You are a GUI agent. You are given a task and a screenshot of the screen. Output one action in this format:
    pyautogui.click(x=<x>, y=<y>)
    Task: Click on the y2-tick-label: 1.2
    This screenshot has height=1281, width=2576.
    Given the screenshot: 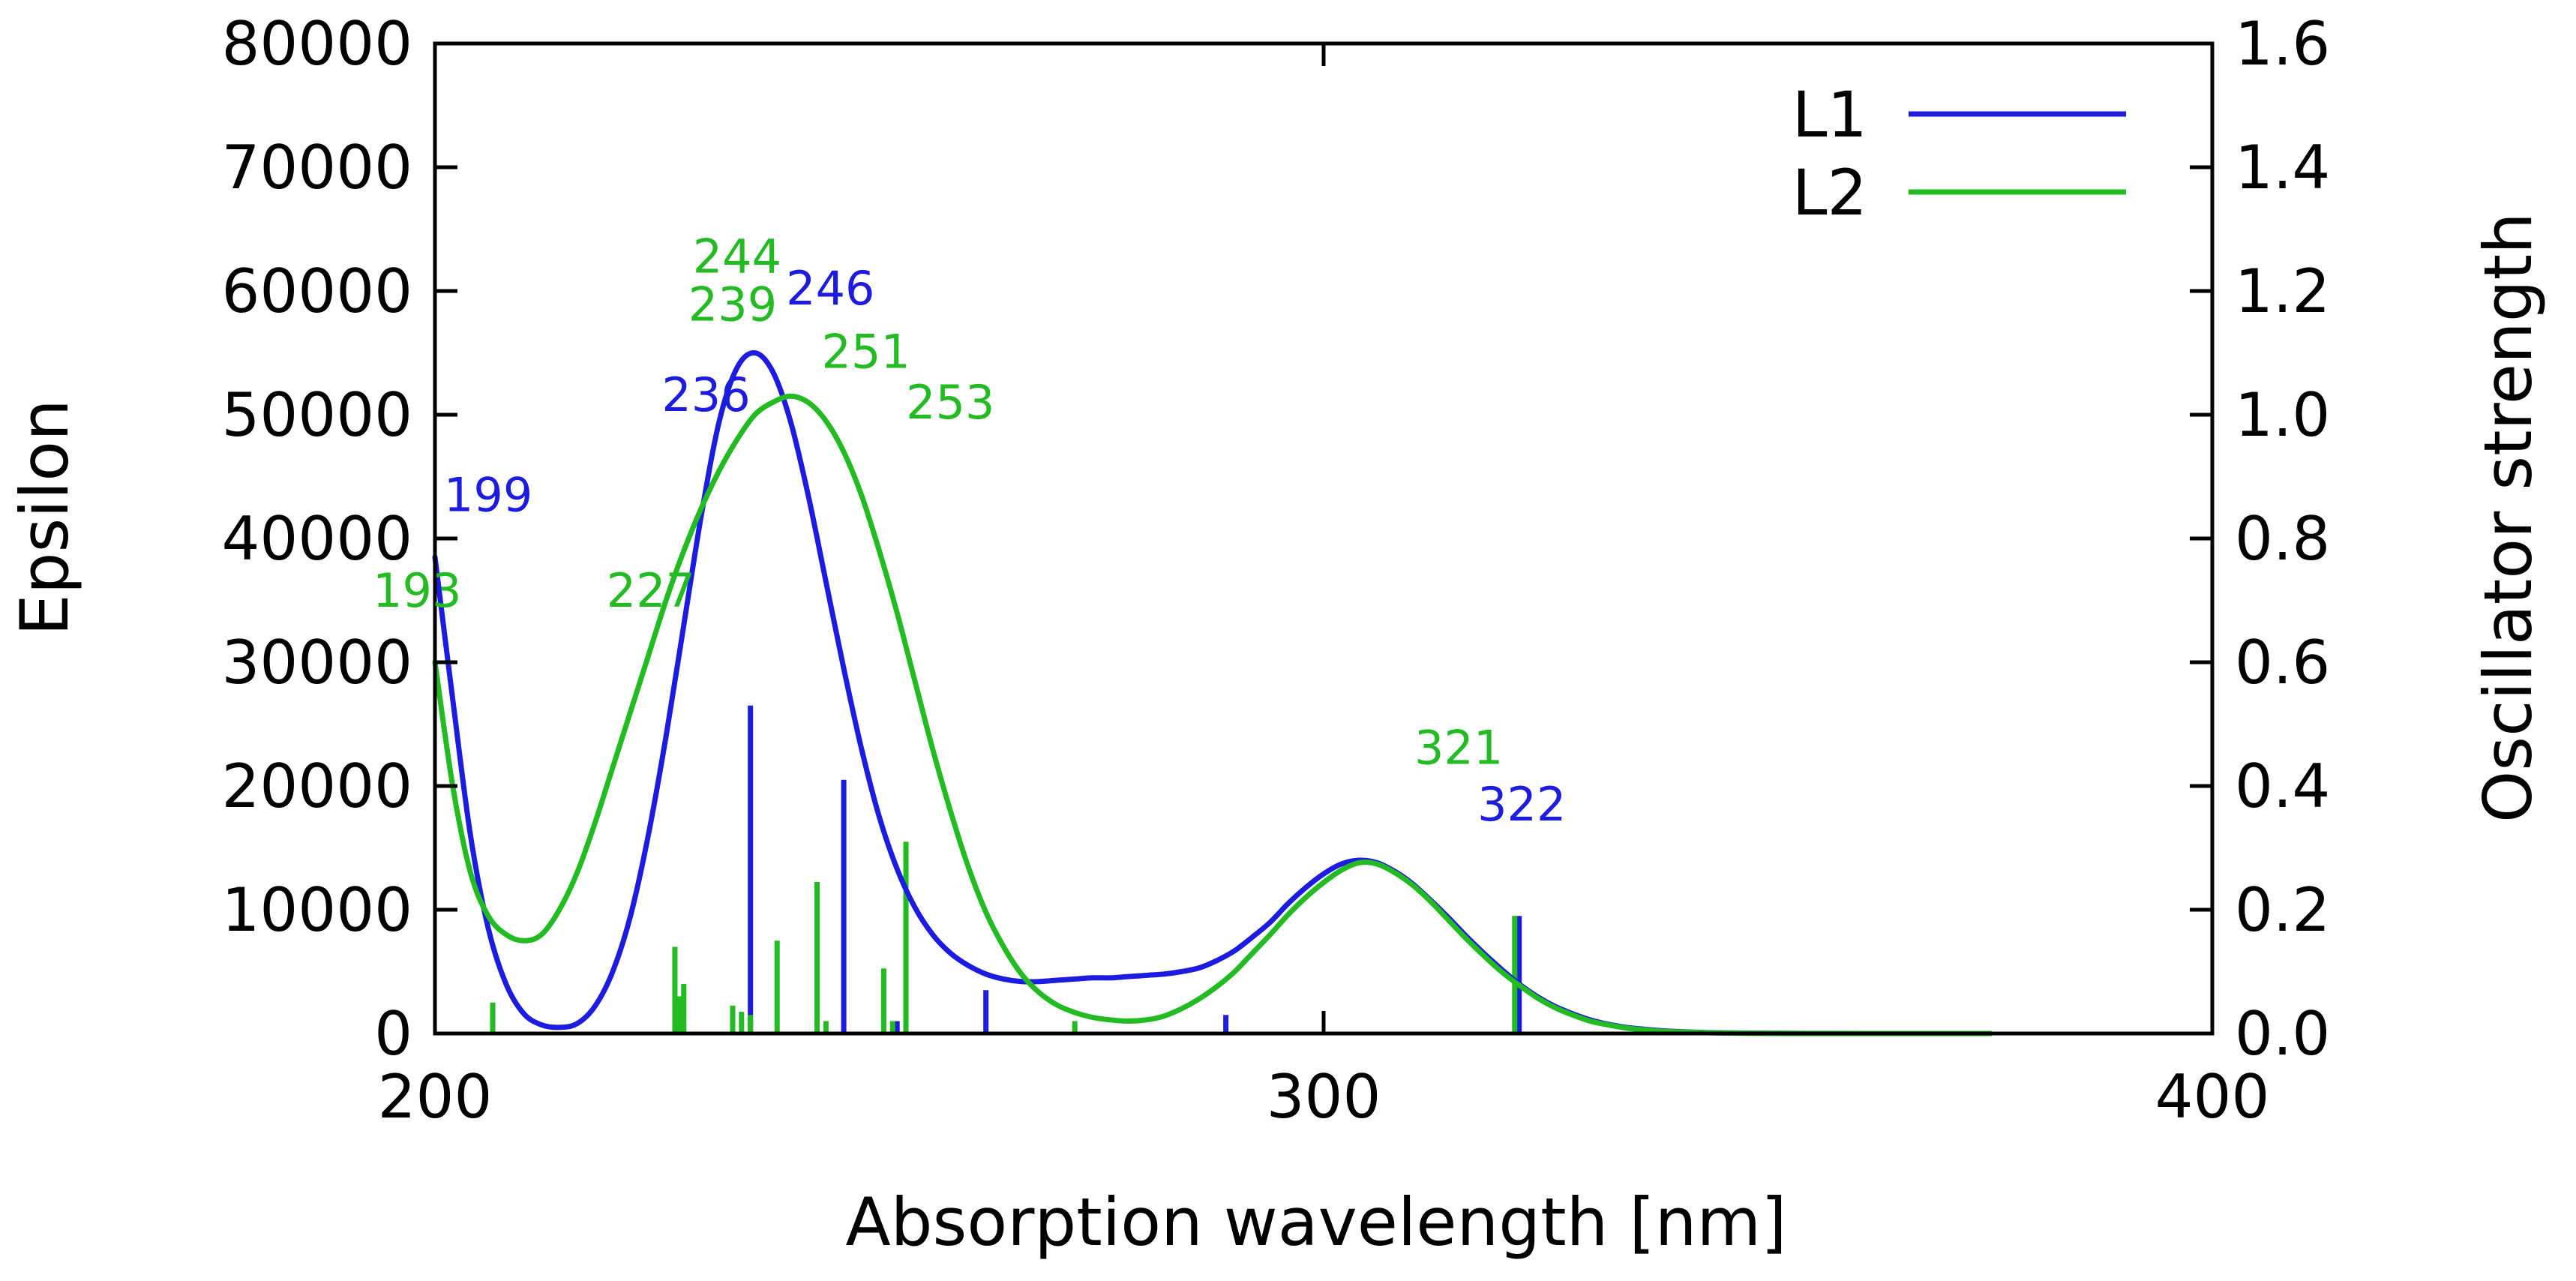 What is the action you would take?
    pyautogui.click(x=2282, y=291)
    